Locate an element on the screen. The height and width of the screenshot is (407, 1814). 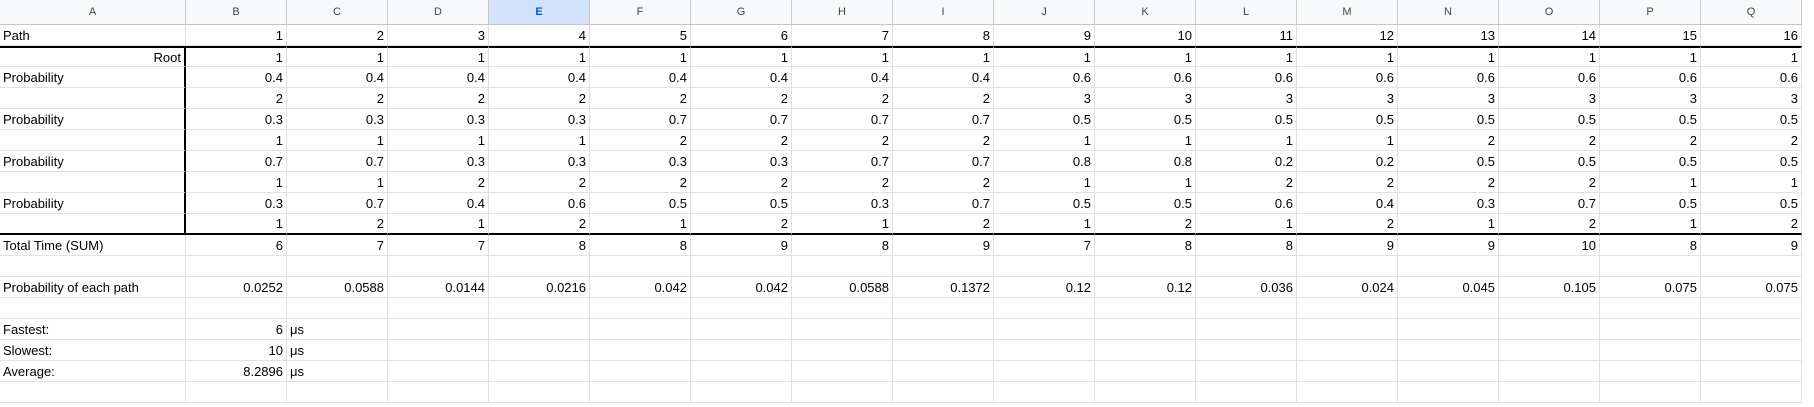
cell-m15 is located at coordinates (1347, 329).